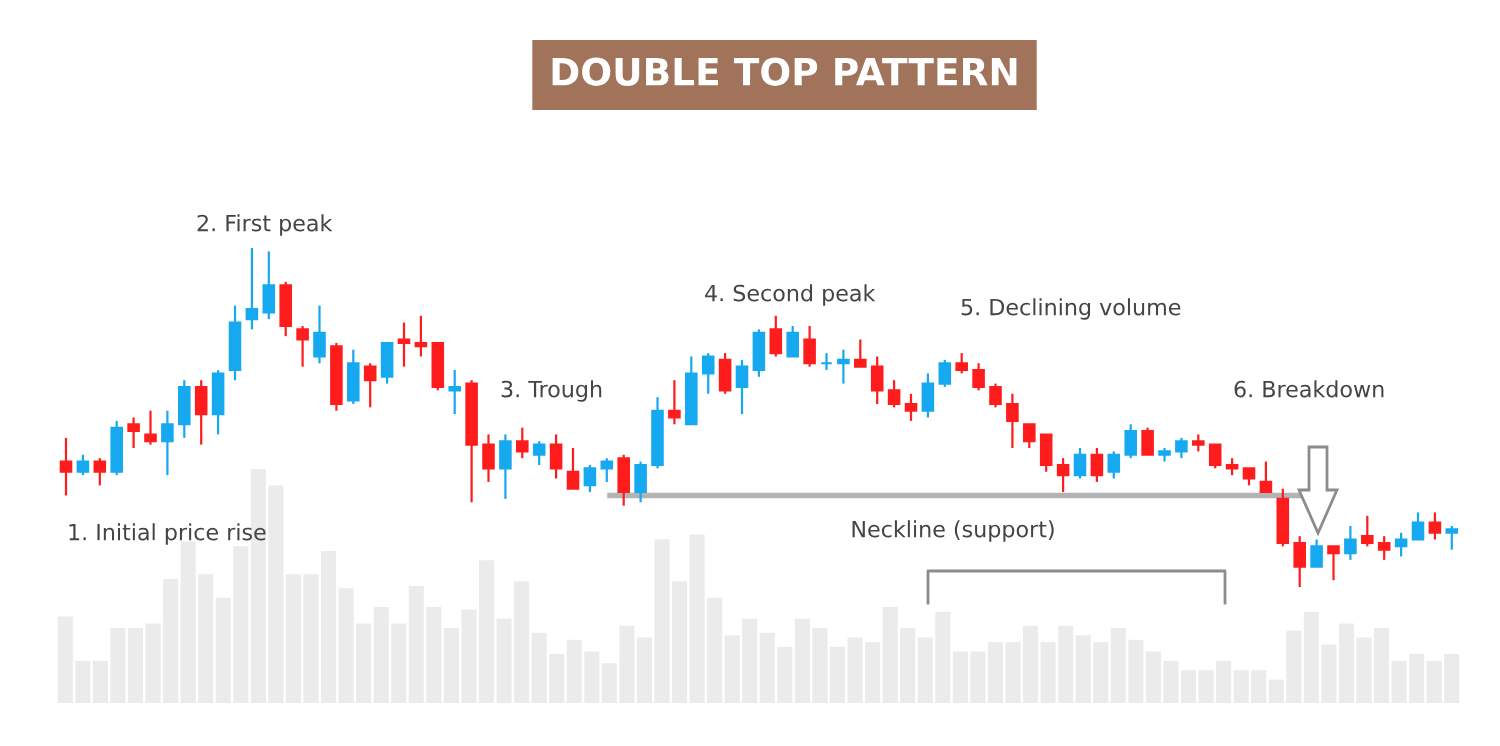  What do you see at coordinates (790, 295) in the screenshot?
I see `annotation: 4. Second peak` at bounding box center [790, 295].